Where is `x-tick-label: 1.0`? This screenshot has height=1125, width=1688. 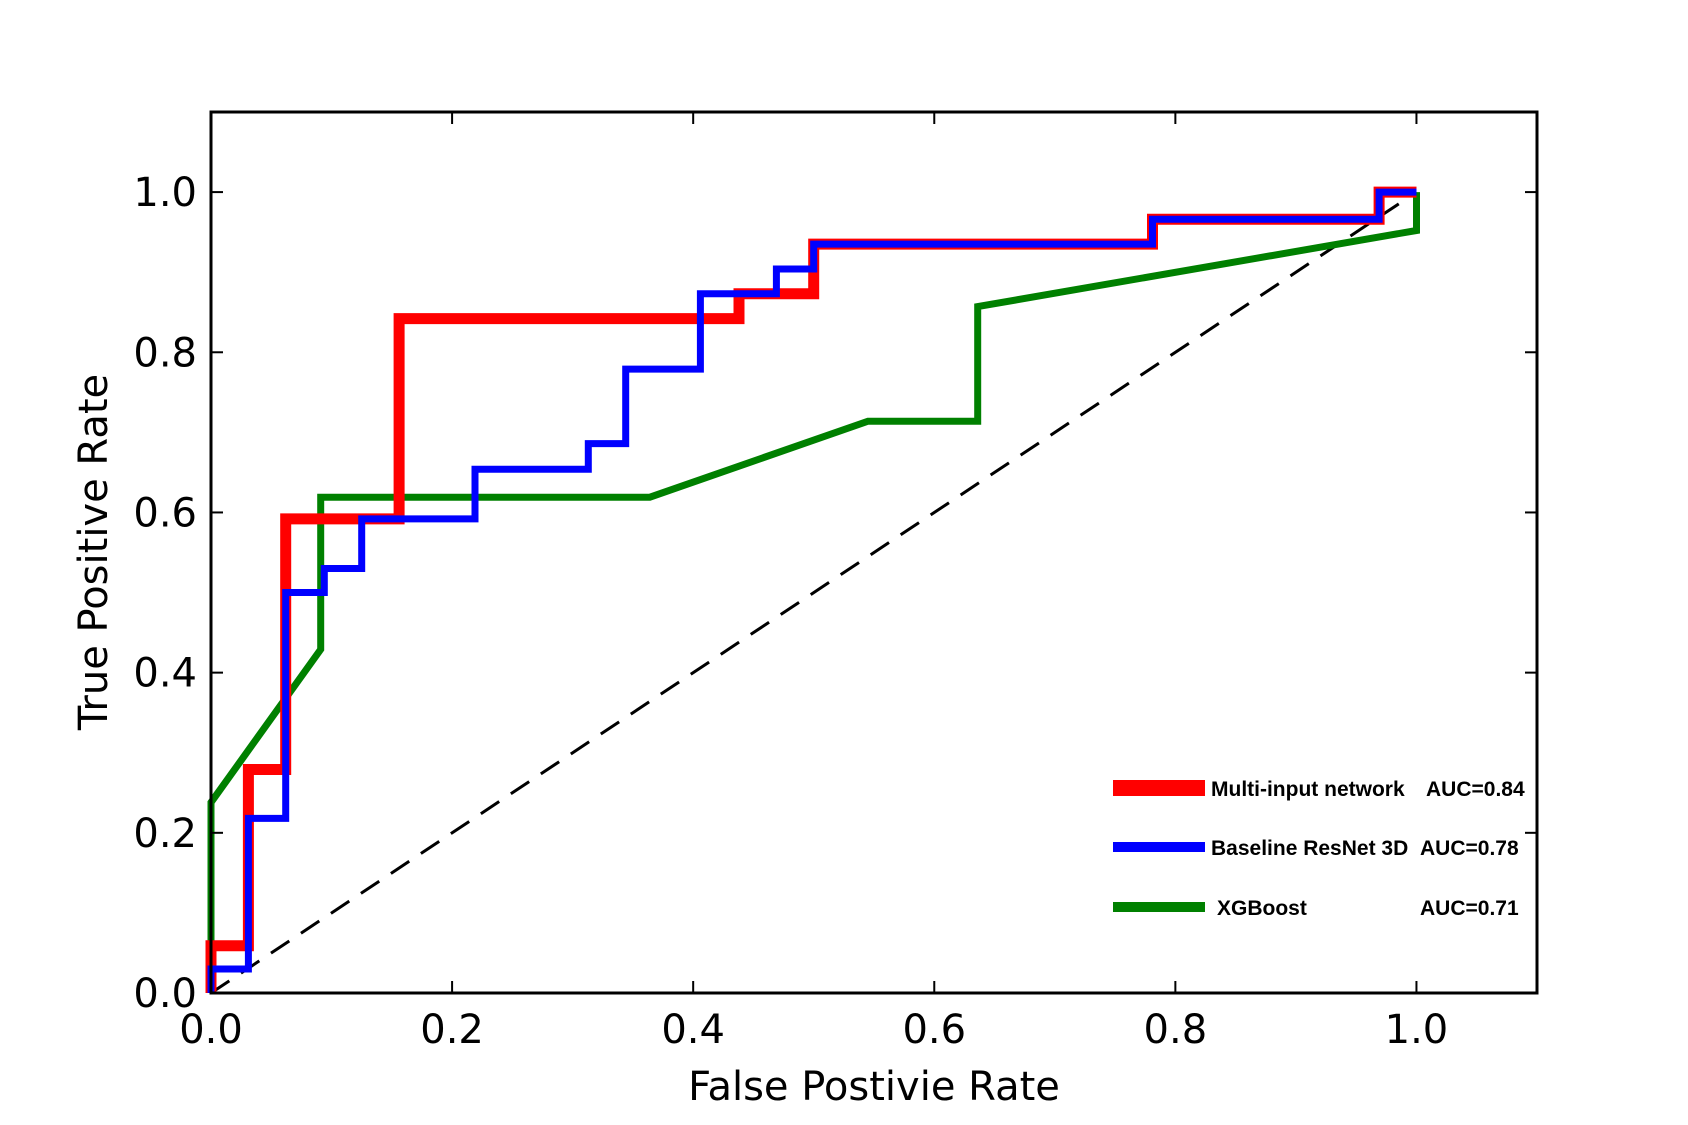 x-tick-label: 1.0 is located at coordinates (1417, 1030).